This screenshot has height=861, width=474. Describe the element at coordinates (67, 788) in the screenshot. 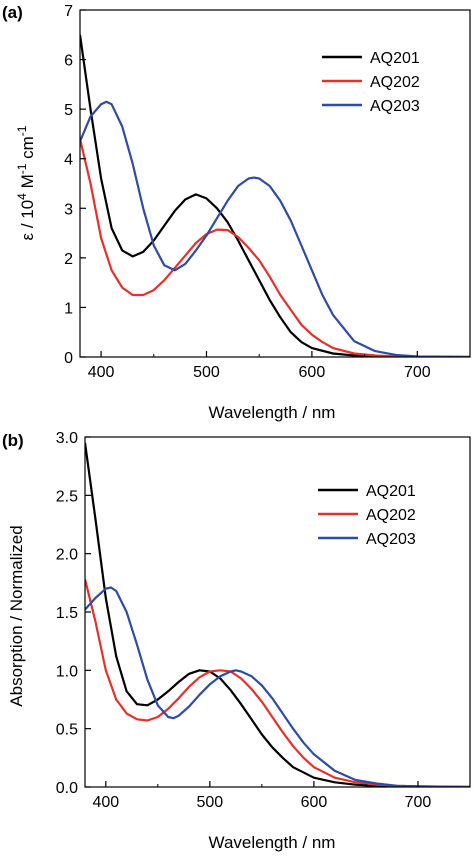

I see `y-tick-label: 0.0` at that location.